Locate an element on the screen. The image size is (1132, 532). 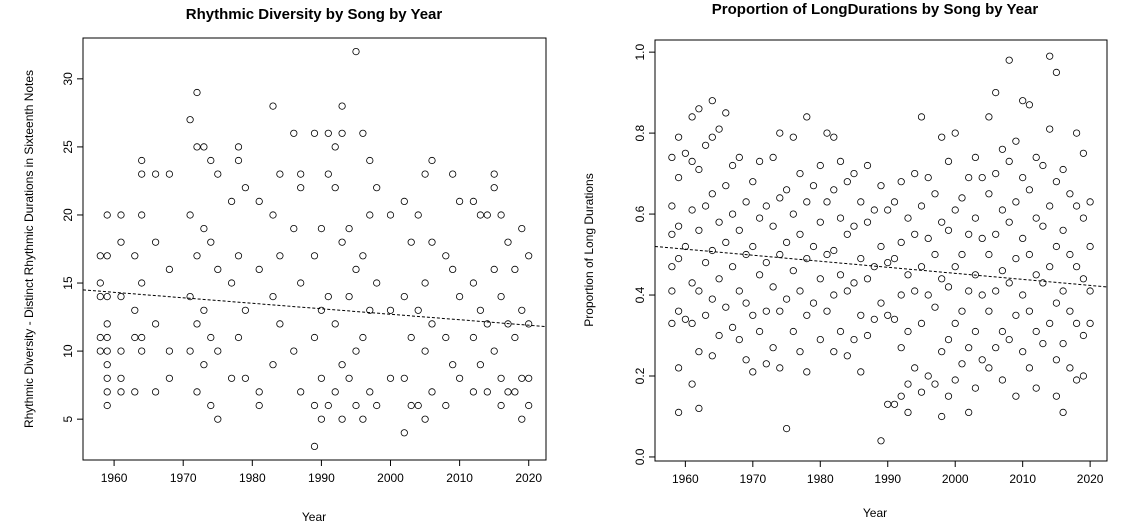
x-tick-label: 2020 is located at coordinates (1090, 479).